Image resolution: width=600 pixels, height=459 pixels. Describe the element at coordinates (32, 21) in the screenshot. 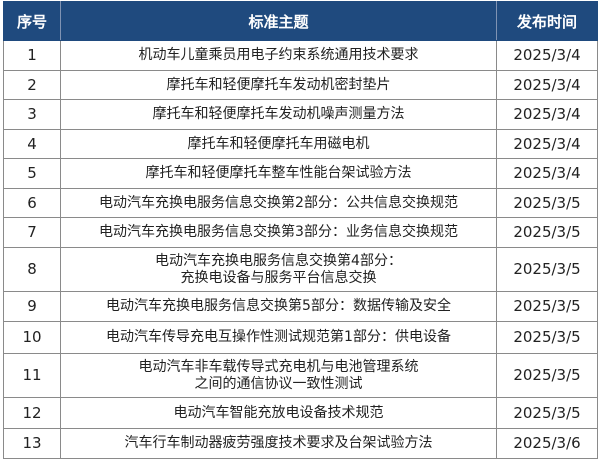

I see `header-index: 序号` at that location.